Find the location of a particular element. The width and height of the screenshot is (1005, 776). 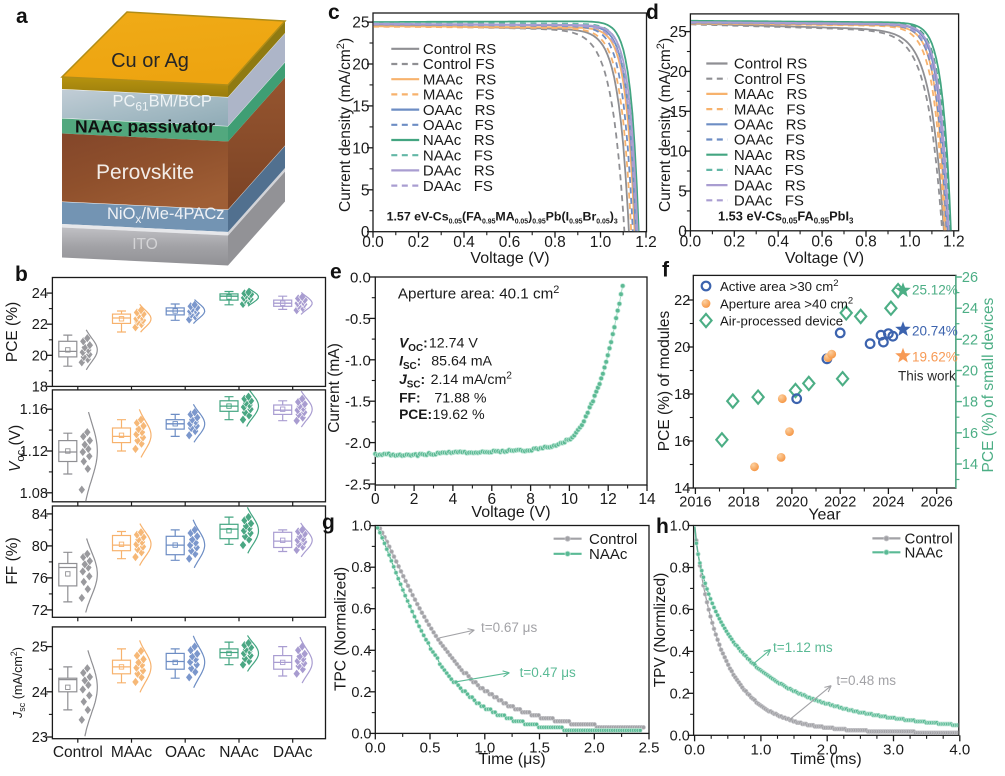

svg-text: TPC (Normalized) is located at coordinates (341, 629).